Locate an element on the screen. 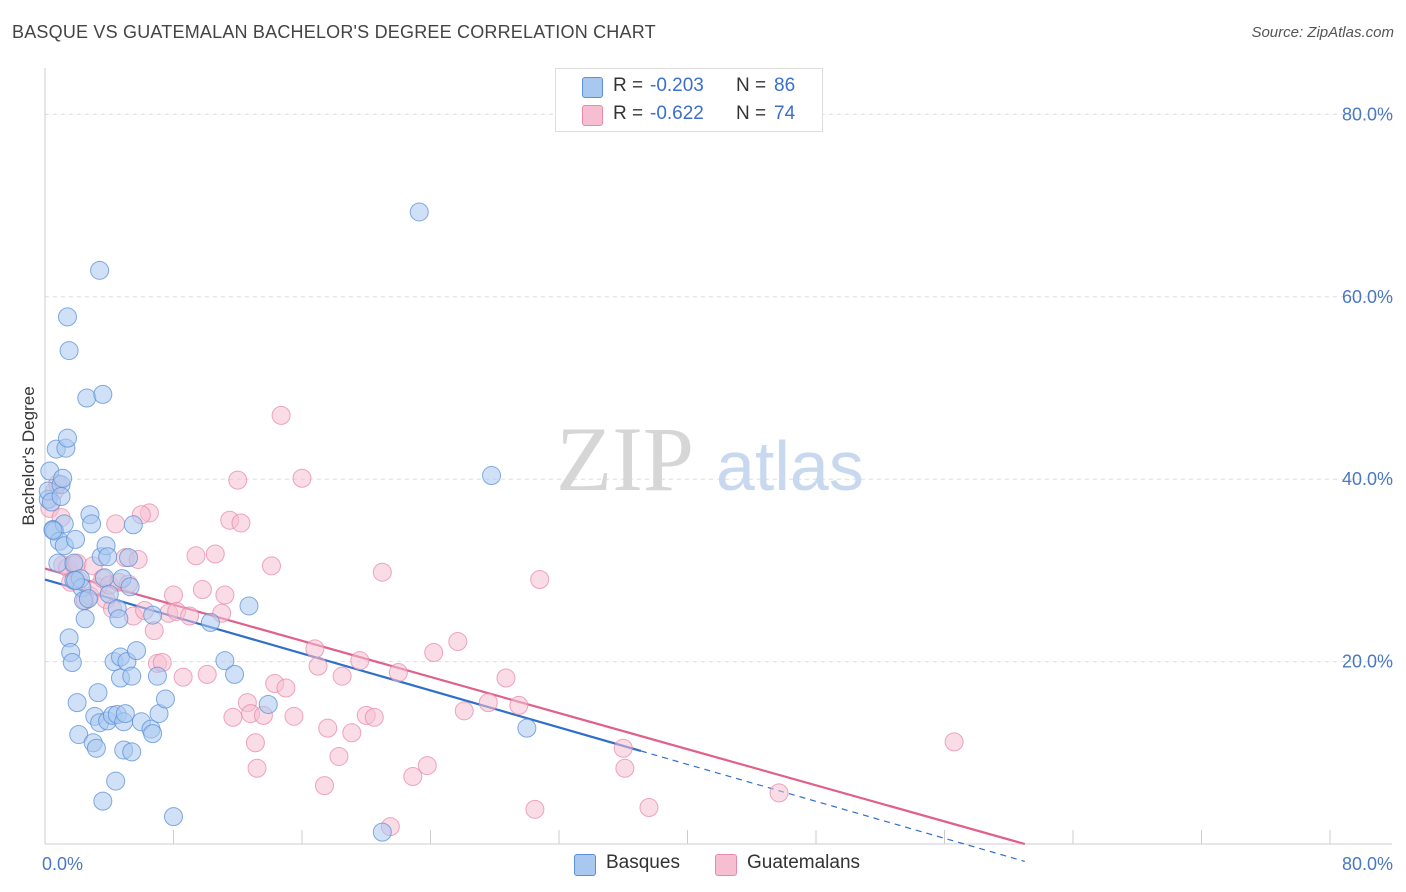 Image resolution: width=1406 pixels, height=892 pixels. basques-legend-swatch is located at coordinates (585, 865).